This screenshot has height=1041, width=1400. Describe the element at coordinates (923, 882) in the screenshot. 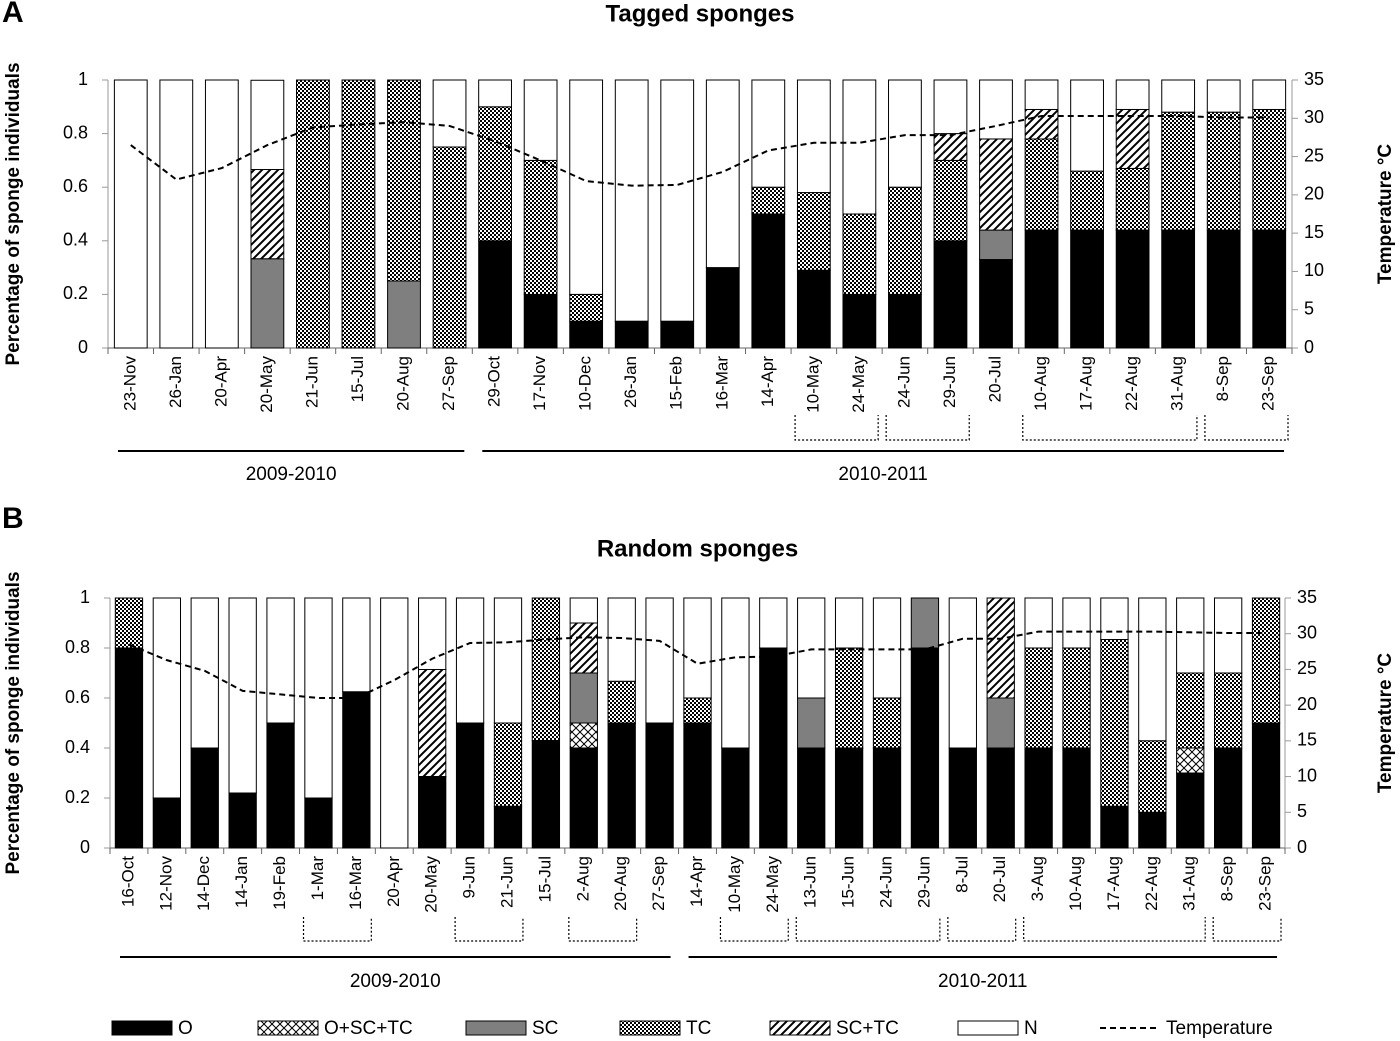

I see `x-tick-label: 29-Jun` at that location.